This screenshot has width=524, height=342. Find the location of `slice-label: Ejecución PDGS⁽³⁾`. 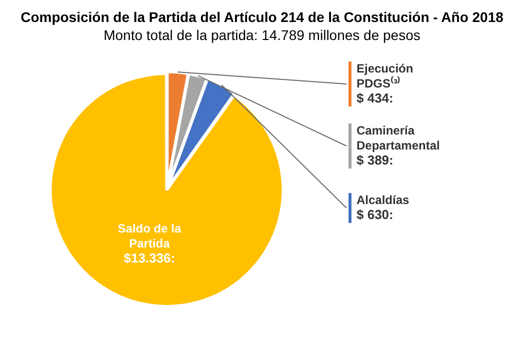

slice-label: Ejecución PDGS⁽³⁾ is located at coordinates (385, 75).